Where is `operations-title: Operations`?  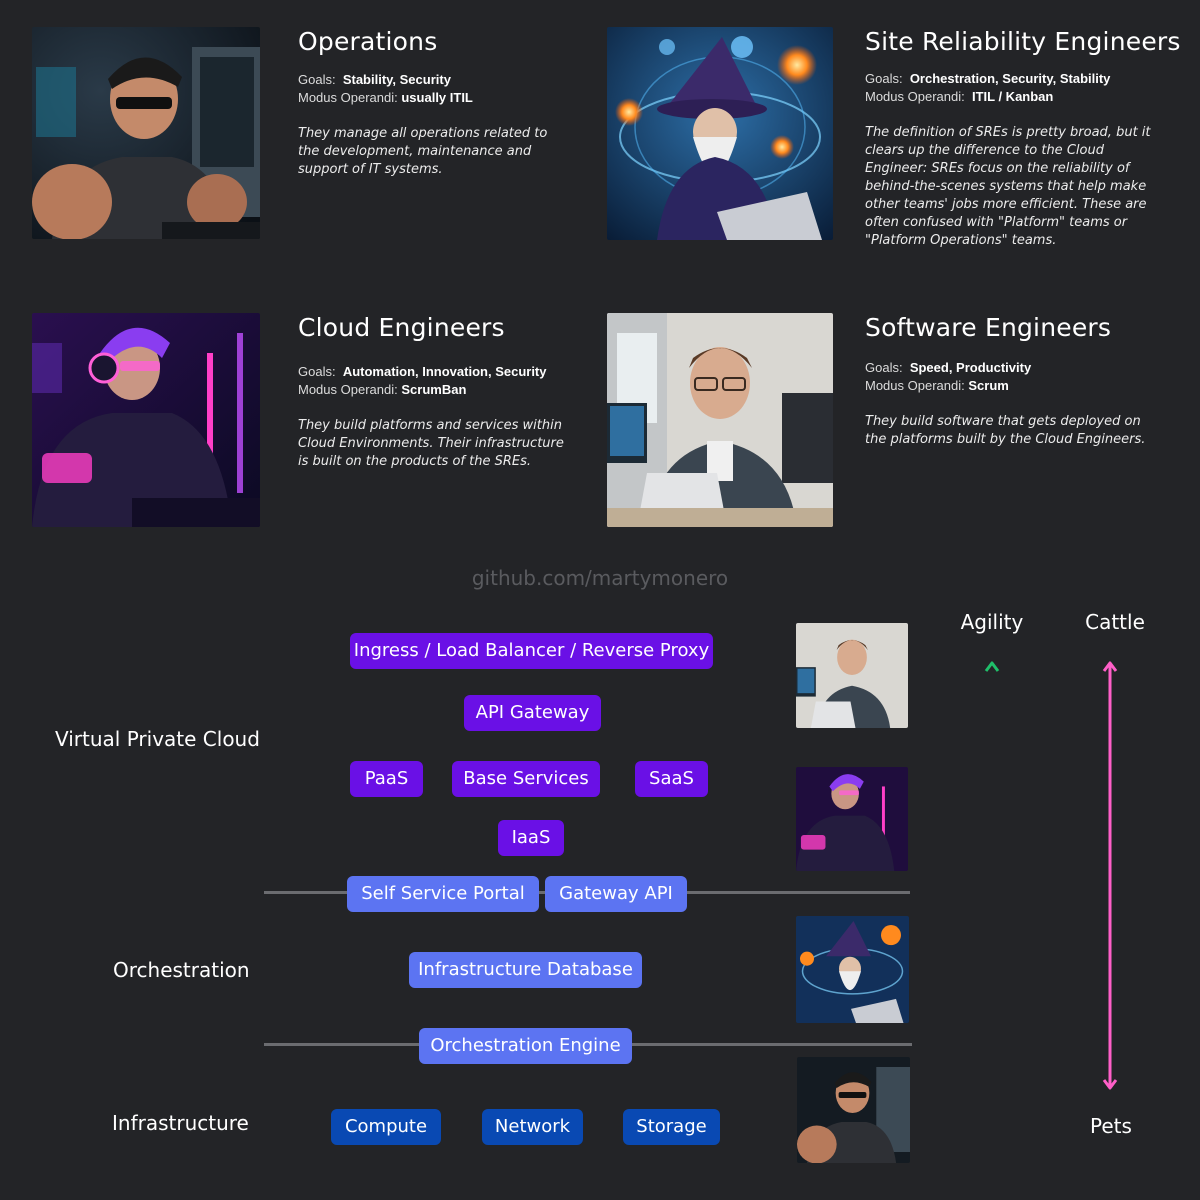 operations-title: Operations is located at coordinates (368, 41).